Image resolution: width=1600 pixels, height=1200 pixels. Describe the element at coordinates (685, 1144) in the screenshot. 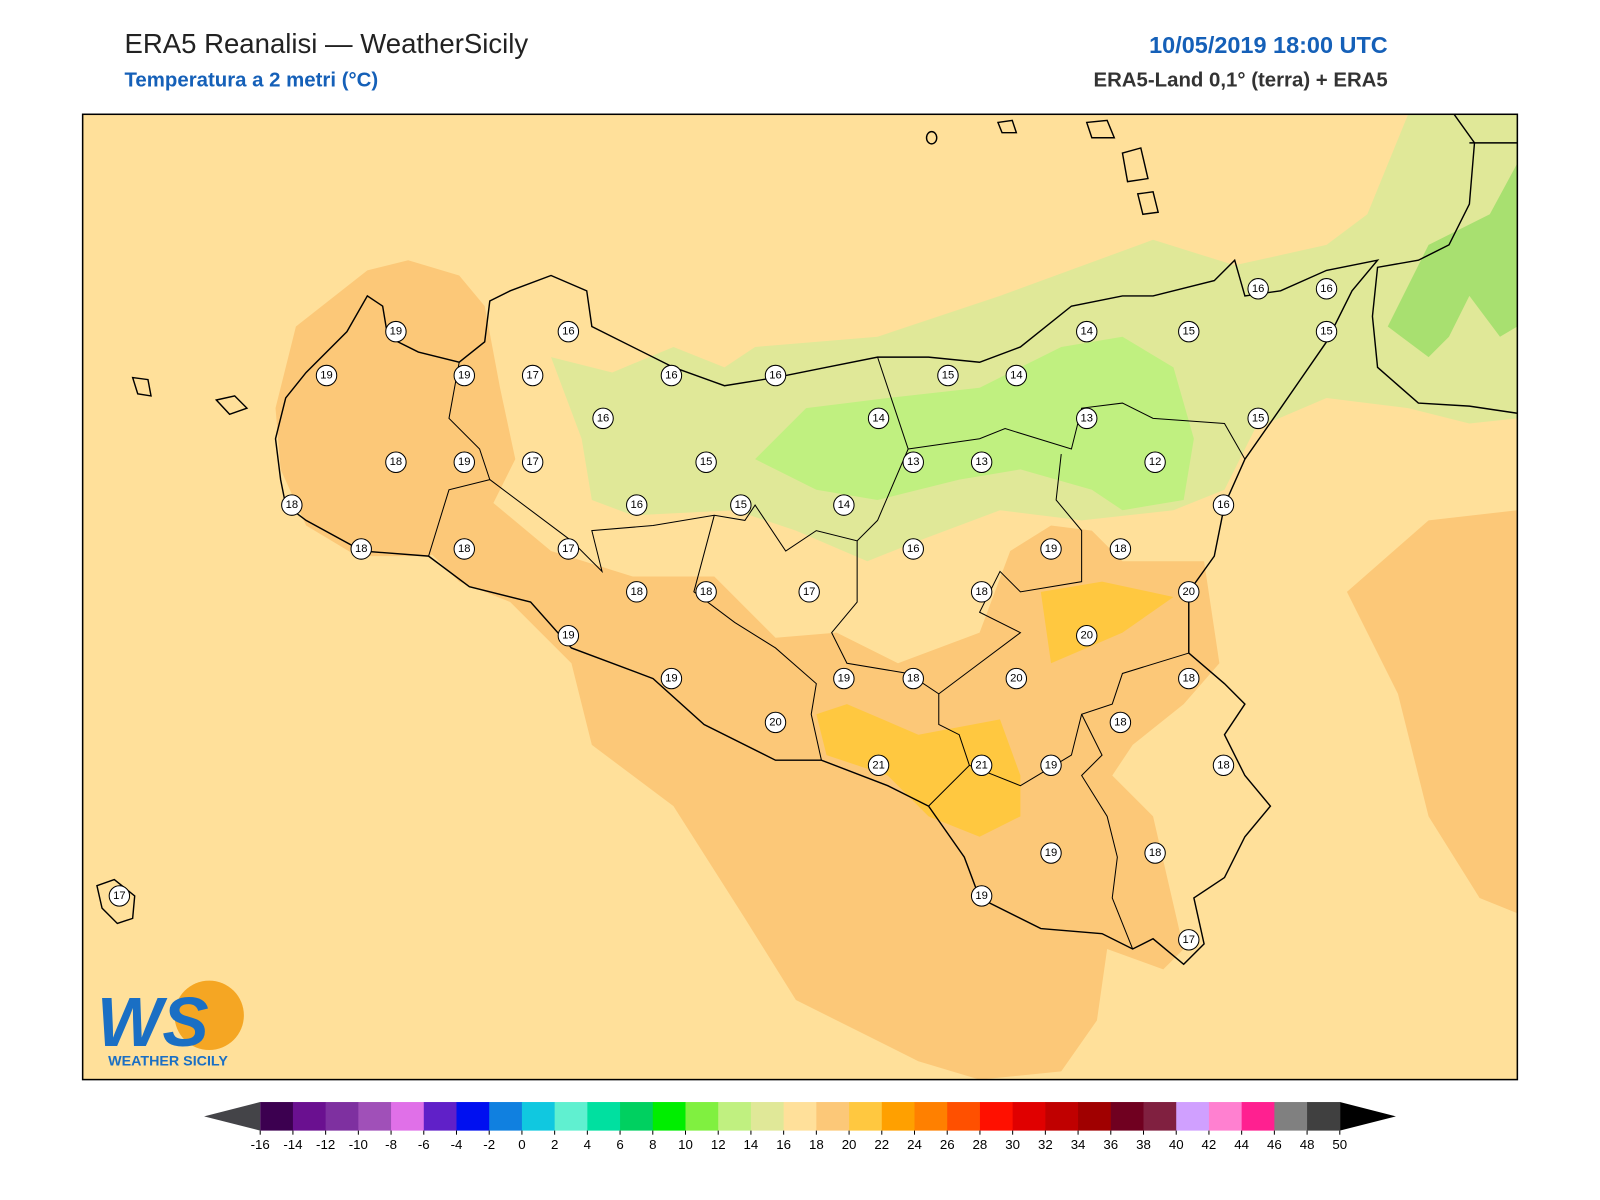

I see `colorbar-label: 10` at that location.